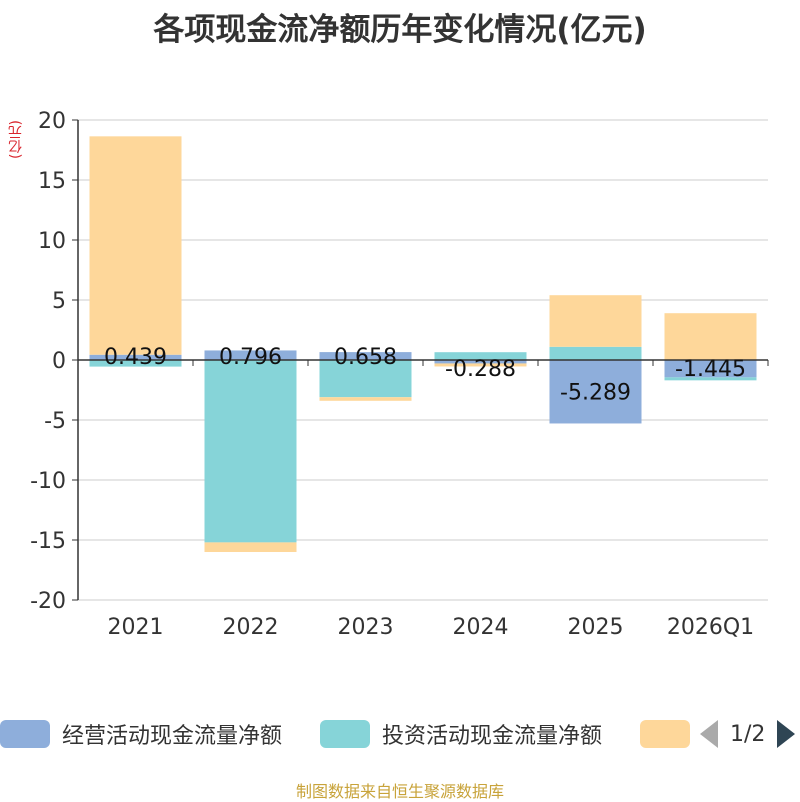 The image size is (800, 802). I want to click on legend-page-indicator: 1/2, so click(748, 734).